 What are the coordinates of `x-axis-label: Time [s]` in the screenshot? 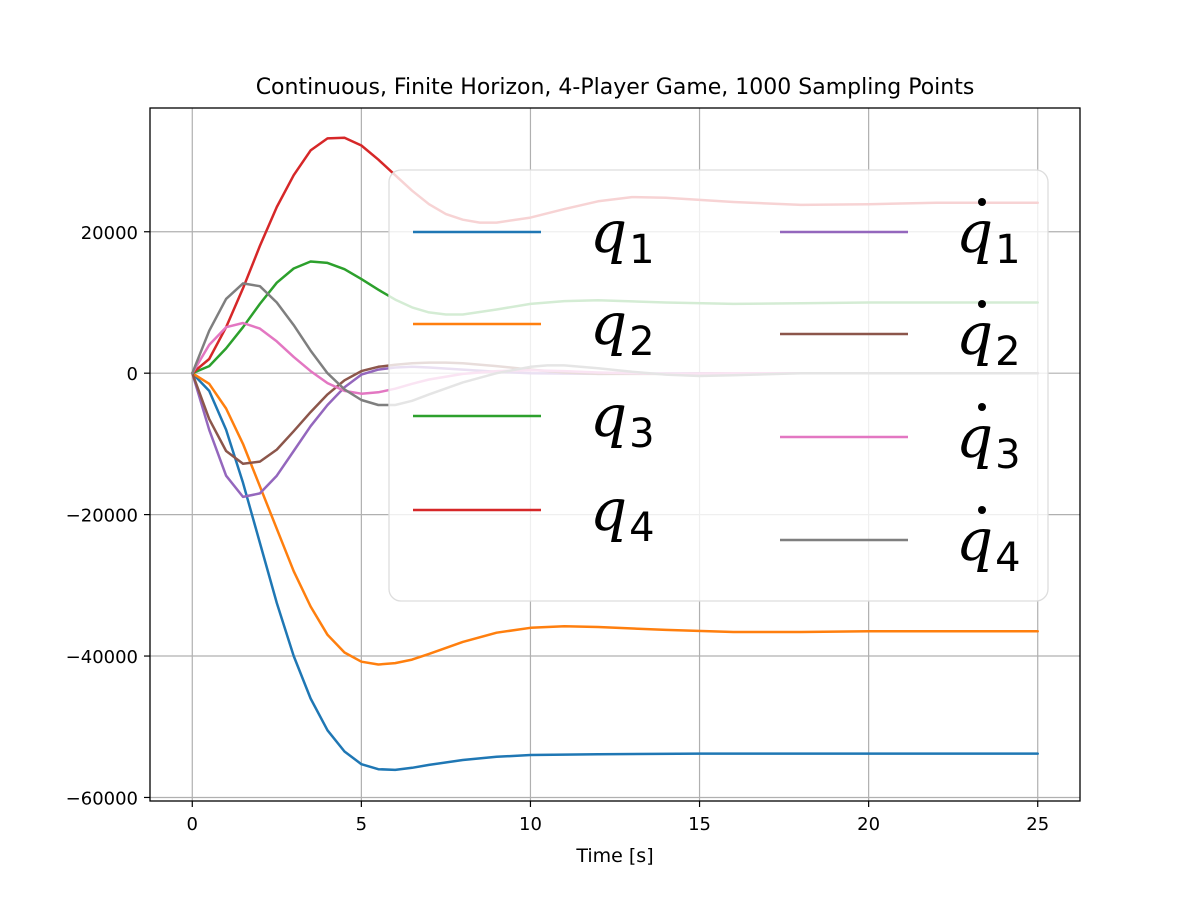 It's located at (614, 856).